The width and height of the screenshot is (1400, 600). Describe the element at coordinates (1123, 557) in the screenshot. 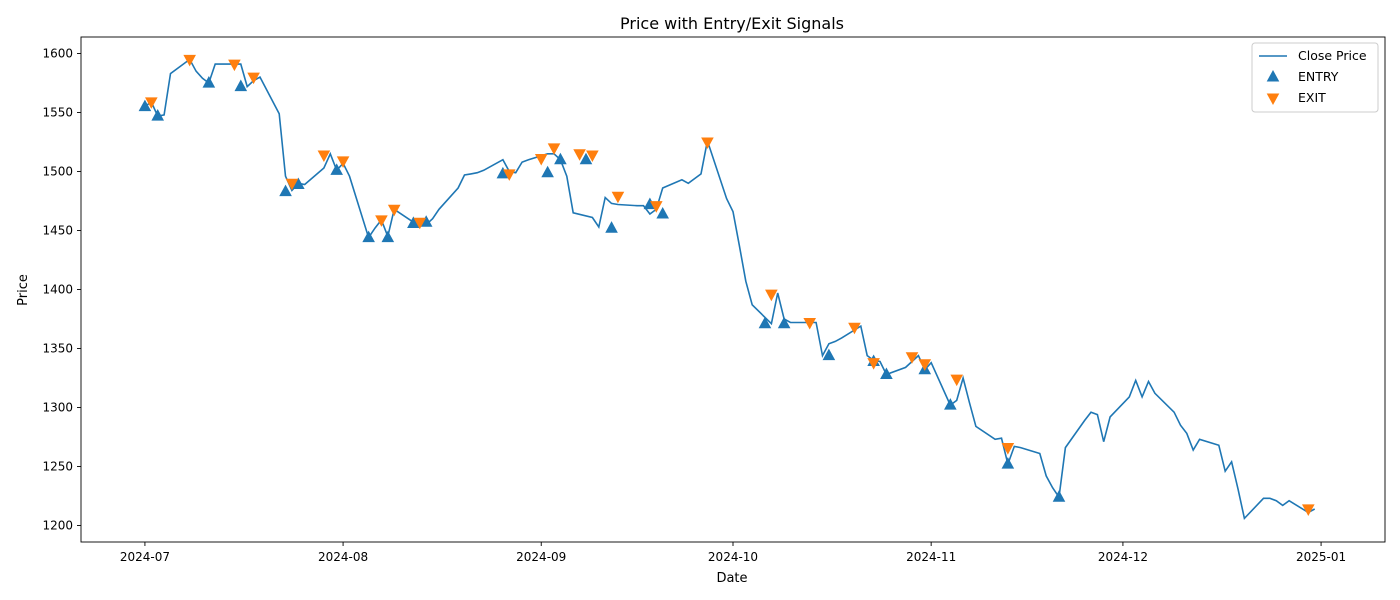

I see `x-tick-label: 2024-12` at that location.